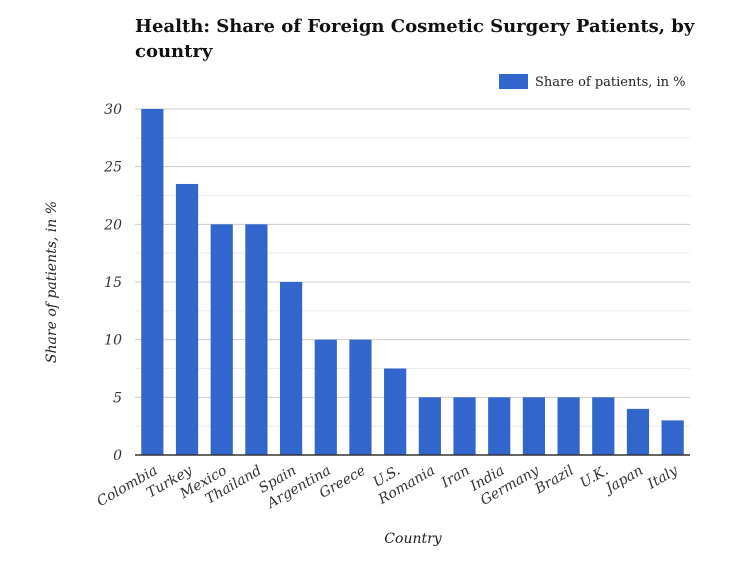 This screenshot has height=563, width=750. I want to click on bar-argentina, so click(325, 397).